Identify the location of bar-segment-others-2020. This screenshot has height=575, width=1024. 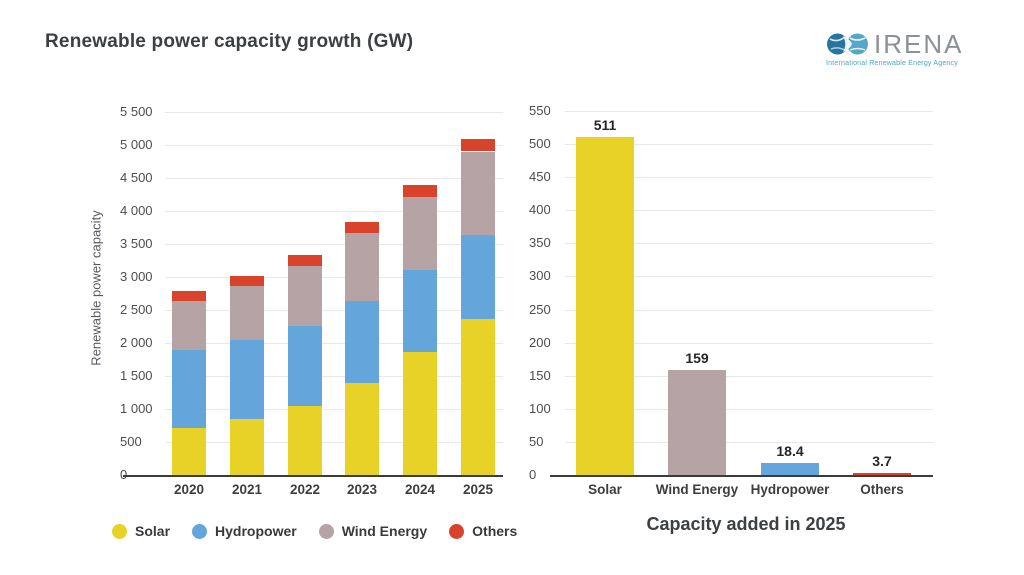
(189, 296).